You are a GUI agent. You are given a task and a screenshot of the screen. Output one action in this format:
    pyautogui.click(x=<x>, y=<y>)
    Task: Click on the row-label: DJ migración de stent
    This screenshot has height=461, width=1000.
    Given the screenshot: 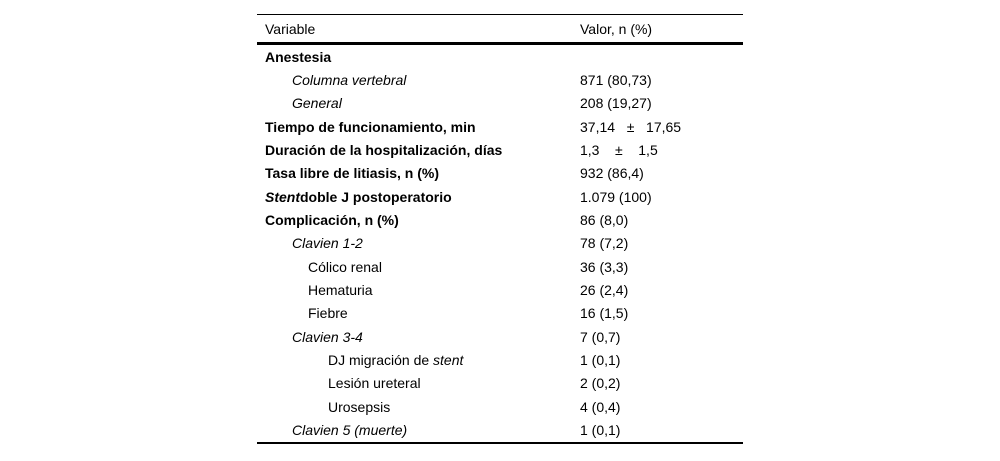 What is the action you would take?
    pyautogui.click(x=418, y=360)
    